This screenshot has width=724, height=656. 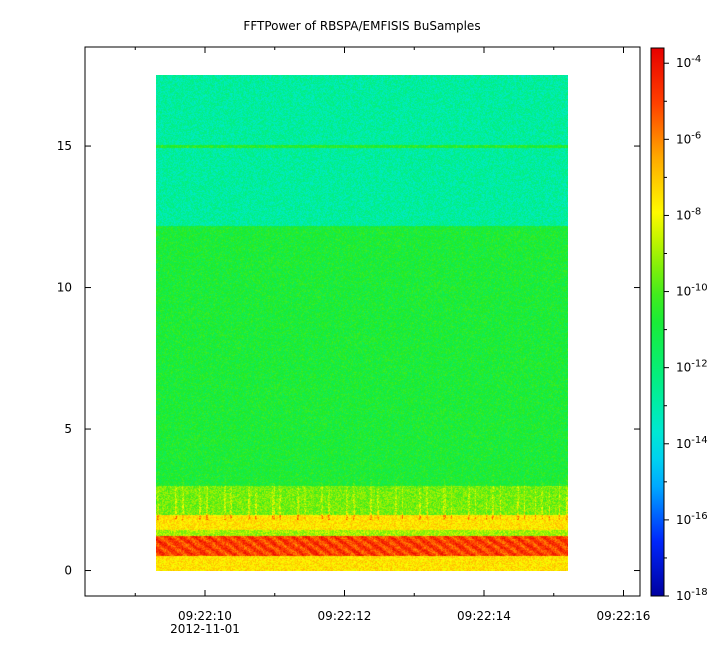 I want to click on y-tick-label: 10, so click(x=64, y=288).